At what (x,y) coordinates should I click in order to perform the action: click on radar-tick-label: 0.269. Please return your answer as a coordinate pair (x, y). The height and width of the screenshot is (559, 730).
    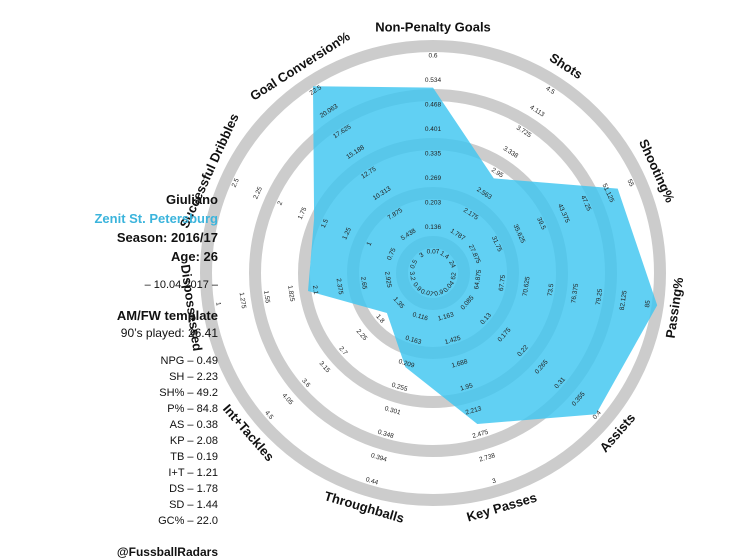
    Looking at the image, I should click on (433, 178).